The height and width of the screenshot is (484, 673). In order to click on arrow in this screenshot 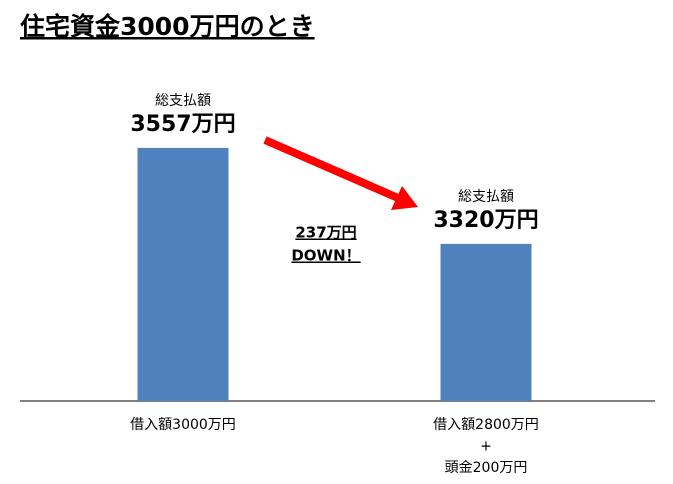, I will do `click(340, 173)`.